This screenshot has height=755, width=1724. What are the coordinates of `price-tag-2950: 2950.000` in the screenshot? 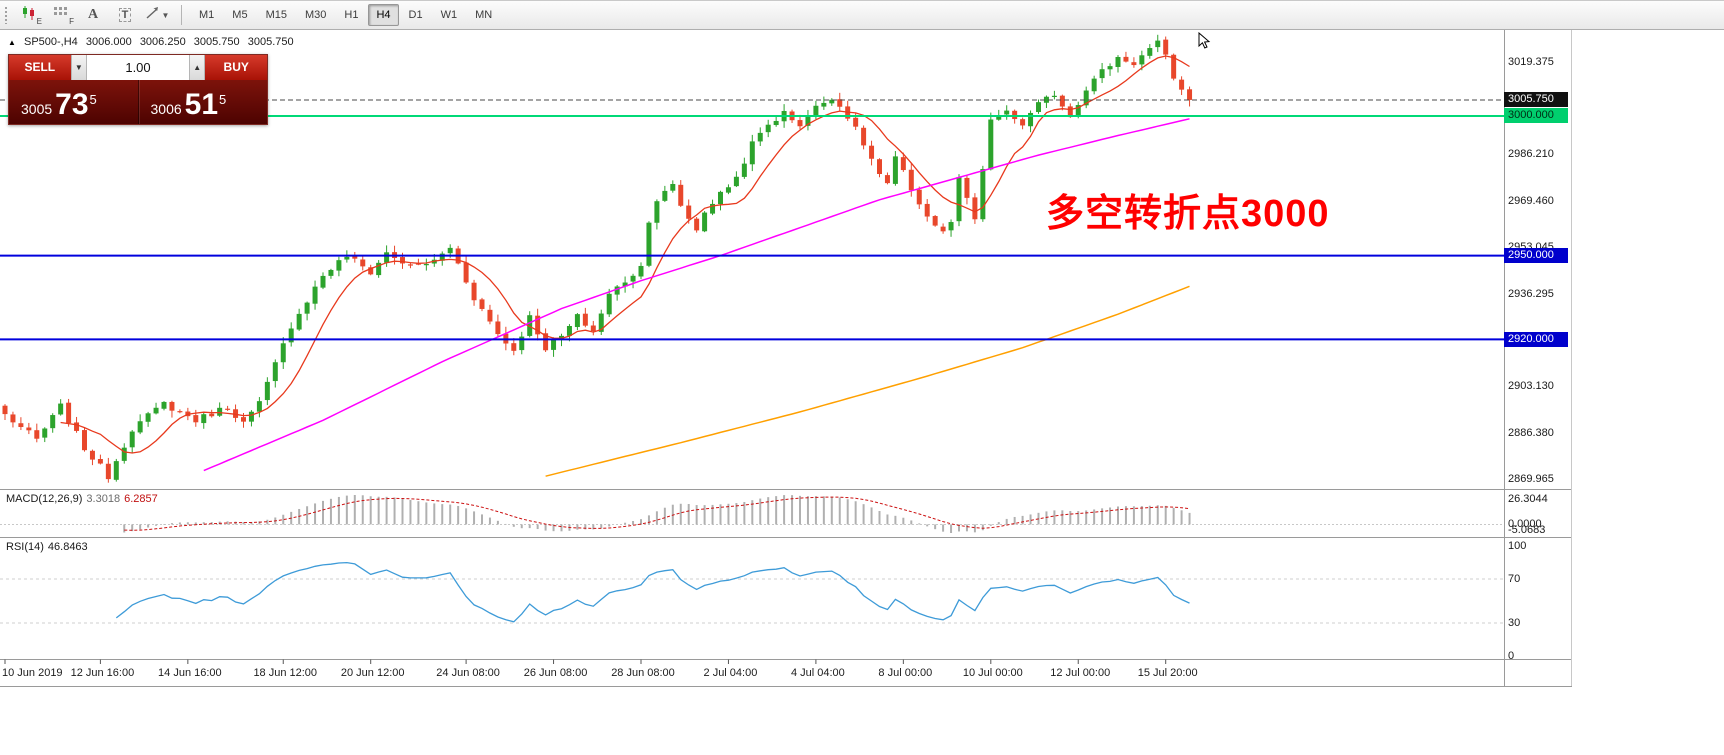 It's located at (1536, 256).